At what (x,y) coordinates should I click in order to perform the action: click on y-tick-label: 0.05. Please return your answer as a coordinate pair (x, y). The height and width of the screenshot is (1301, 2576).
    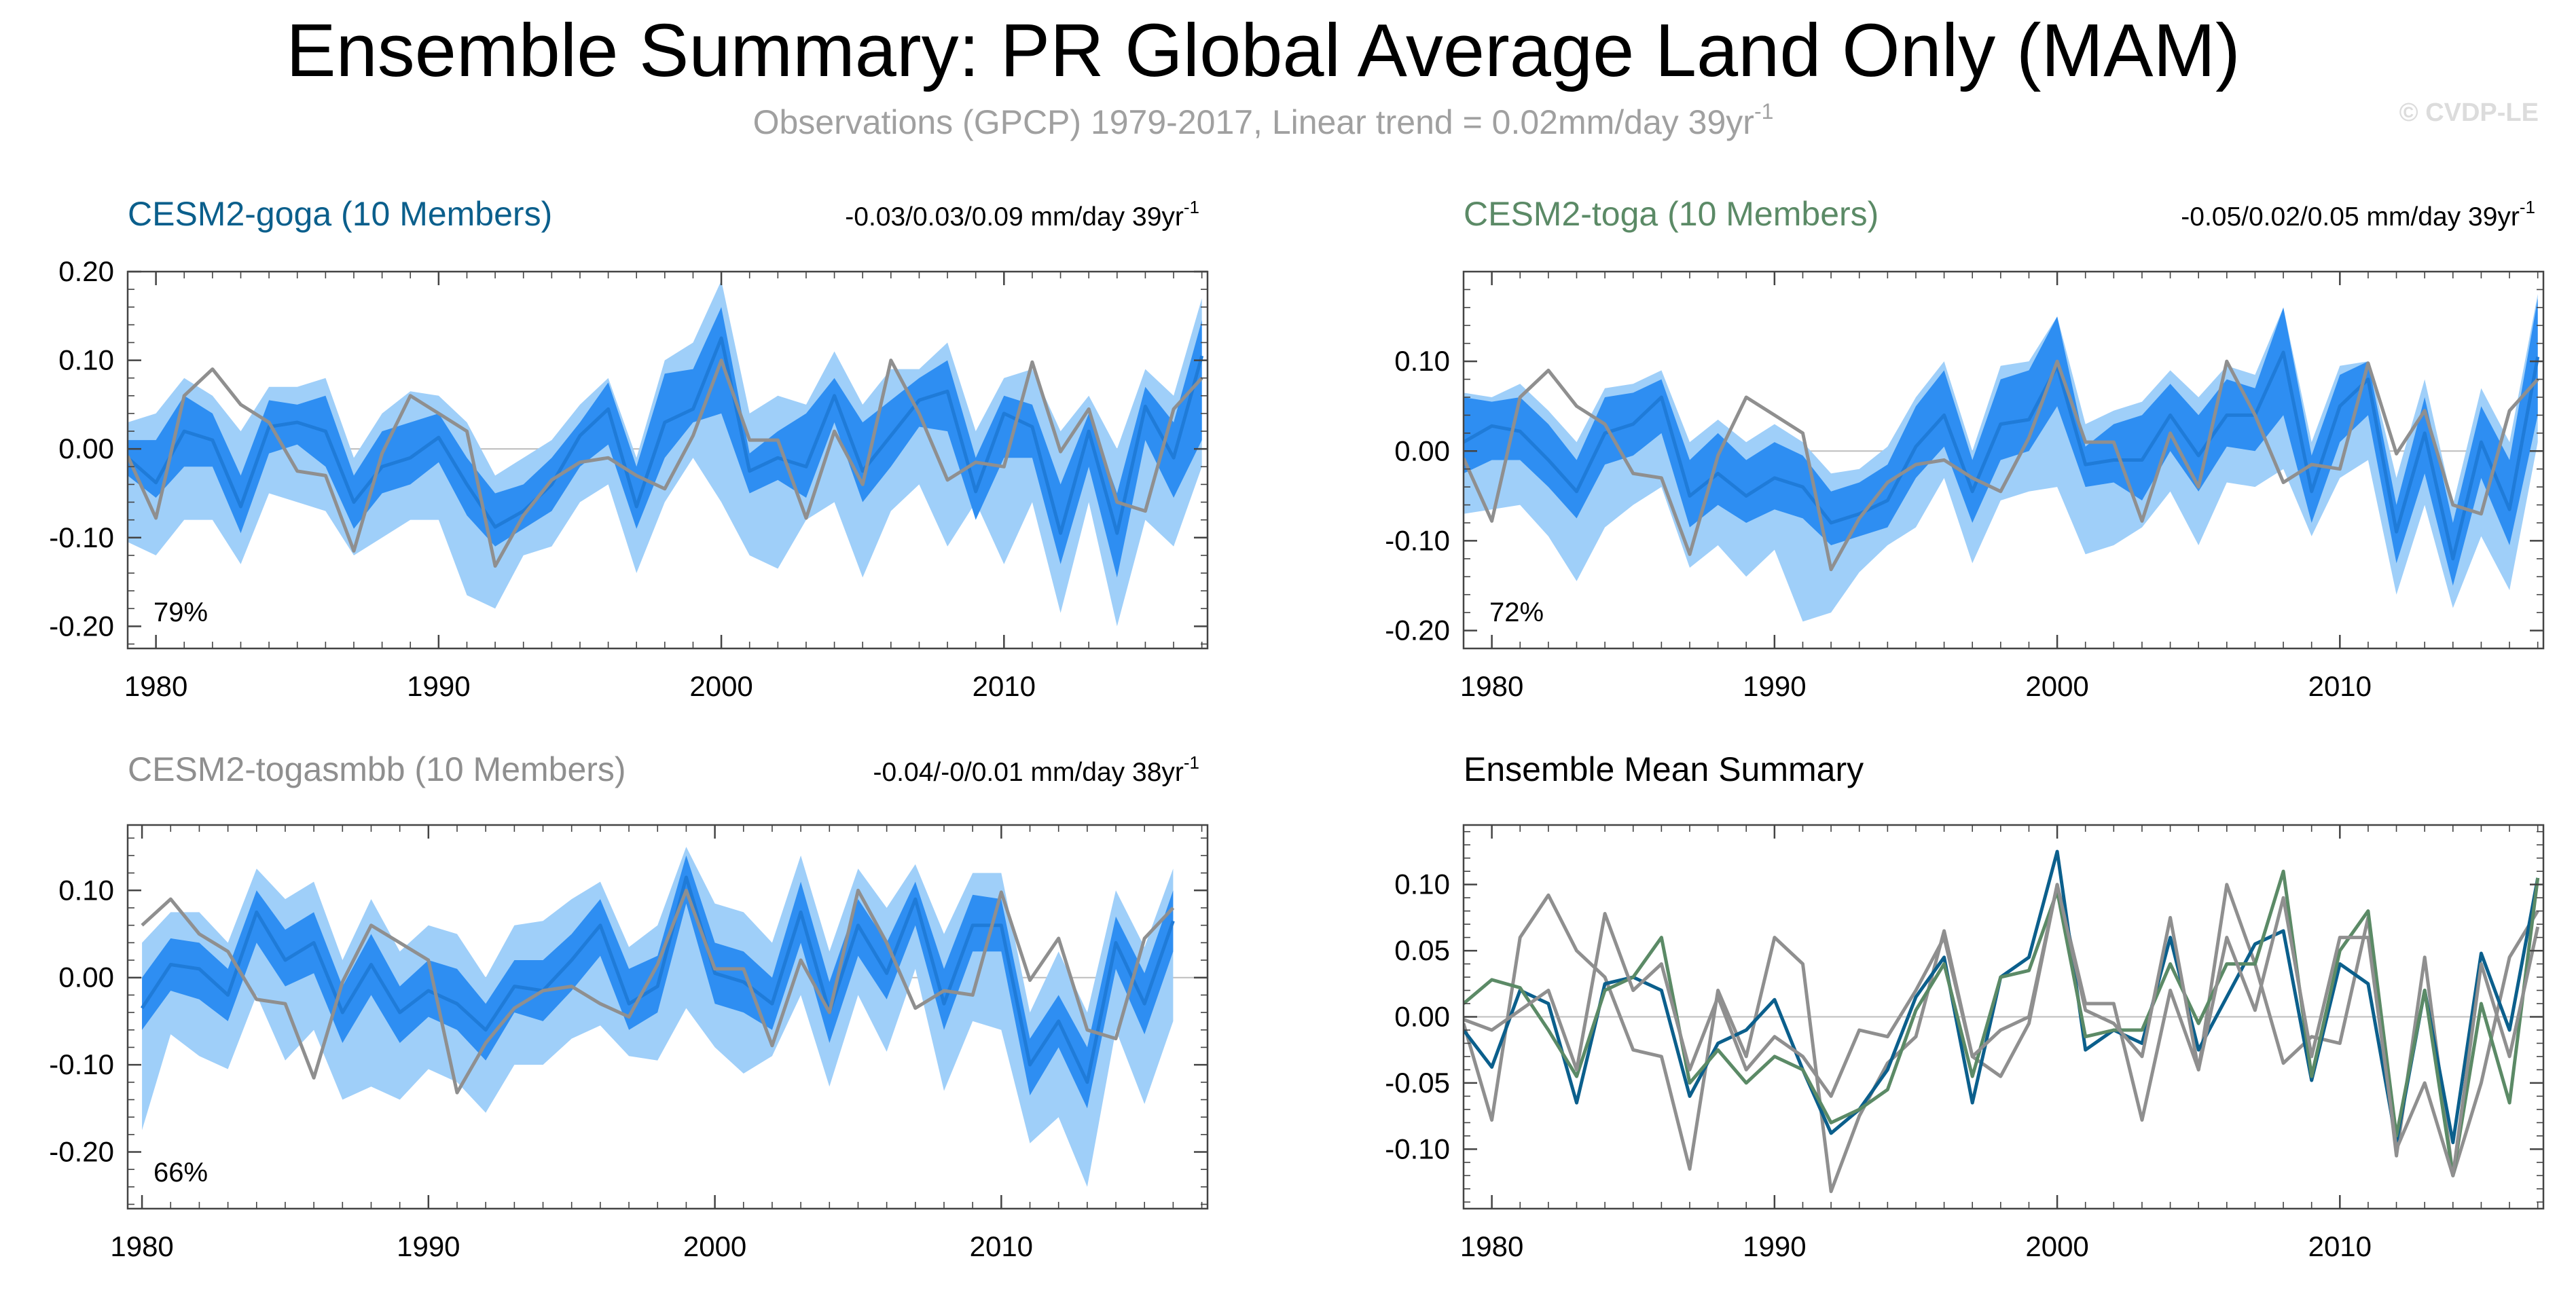
    Looking at the image, I should click on (1422, 950).